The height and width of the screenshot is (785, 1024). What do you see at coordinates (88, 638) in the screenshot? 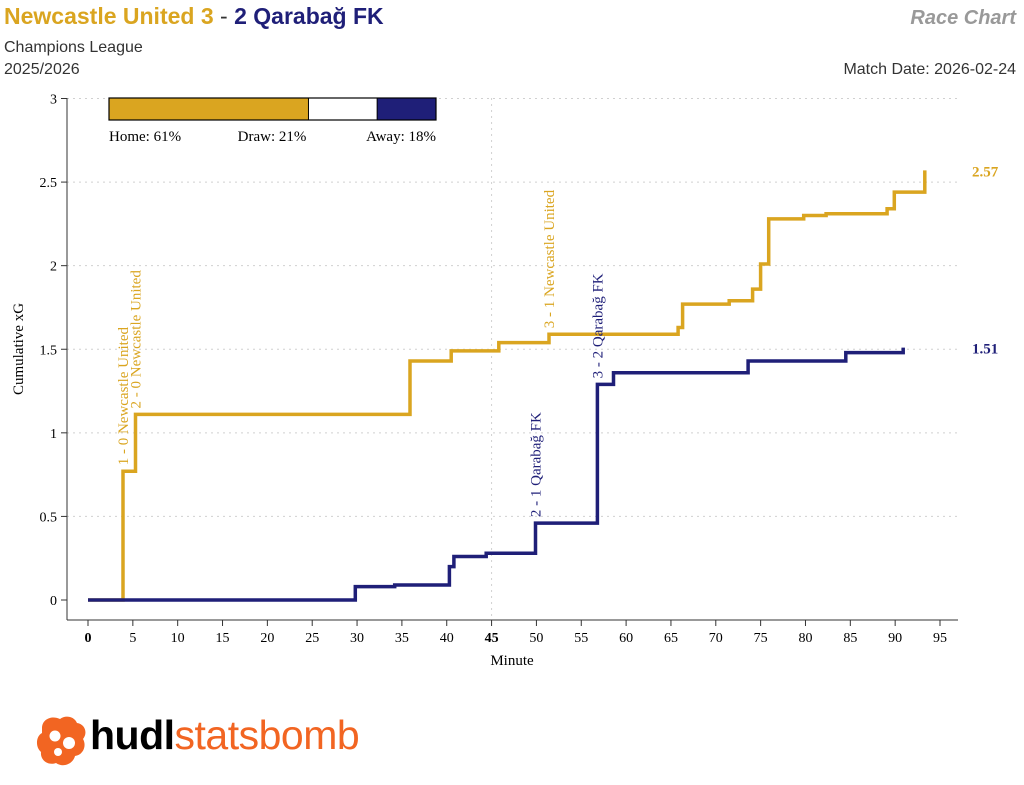
I see `x-tick-label: 0` at bounding box center [88, 638].